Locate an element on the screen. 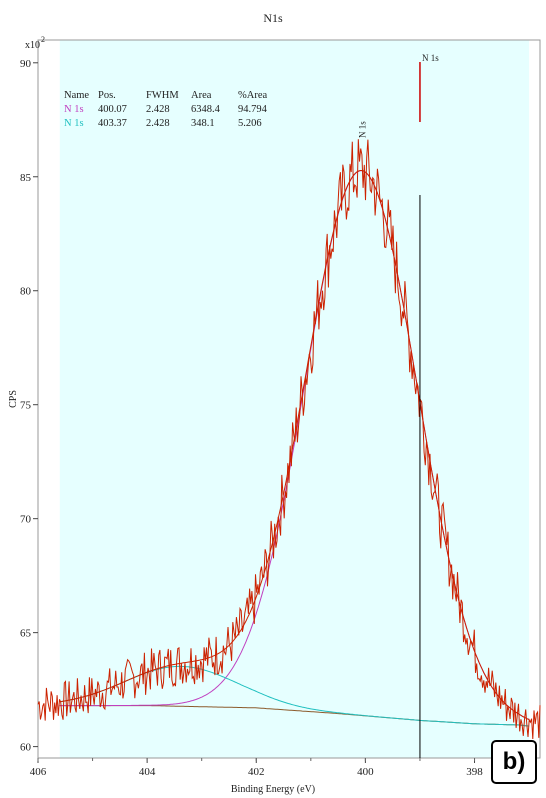 This screenshot has width=546, height=798. y-tick-label: 75 is located at coordinates (26, 406).